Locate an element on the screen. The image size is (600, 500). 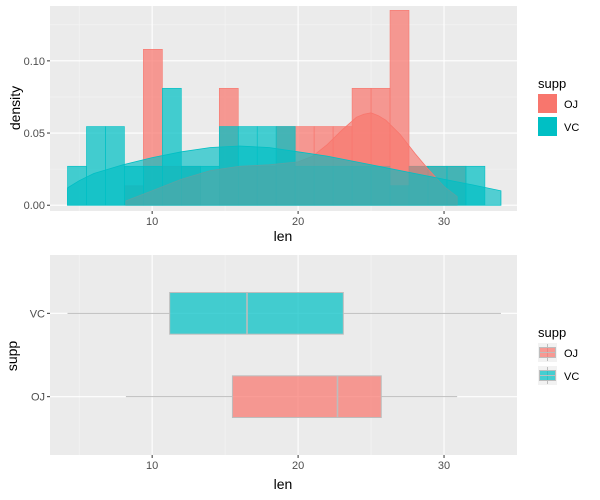
legend-key-vc is located at coordinates (547, 126).